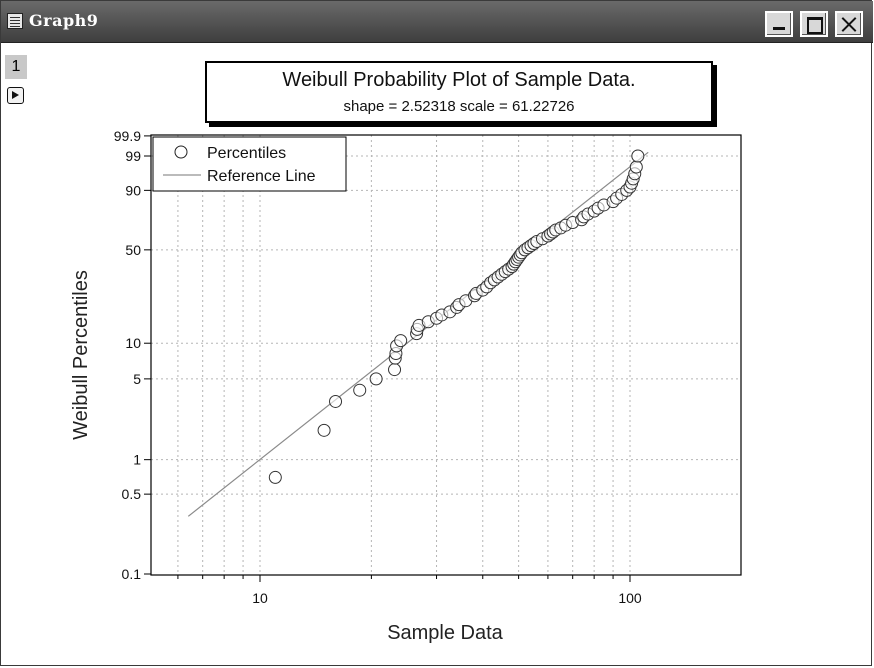  Describe the element at coordinates (132, 574) in the screenshot. I see `y-tick-label: 0.1` at that location.